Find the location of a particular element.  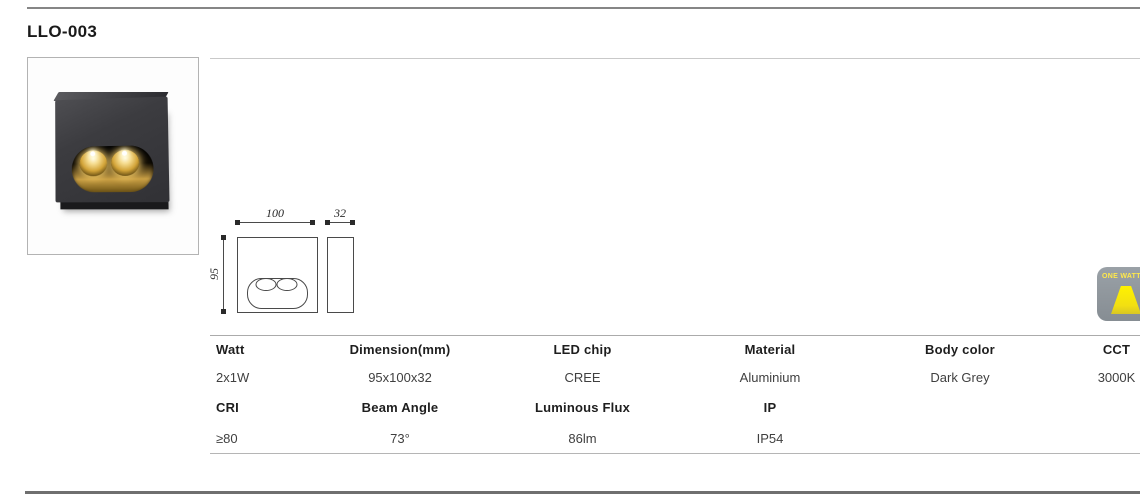

spec-value-luminous-flux: 86lm is located at coordinates (582, 438).